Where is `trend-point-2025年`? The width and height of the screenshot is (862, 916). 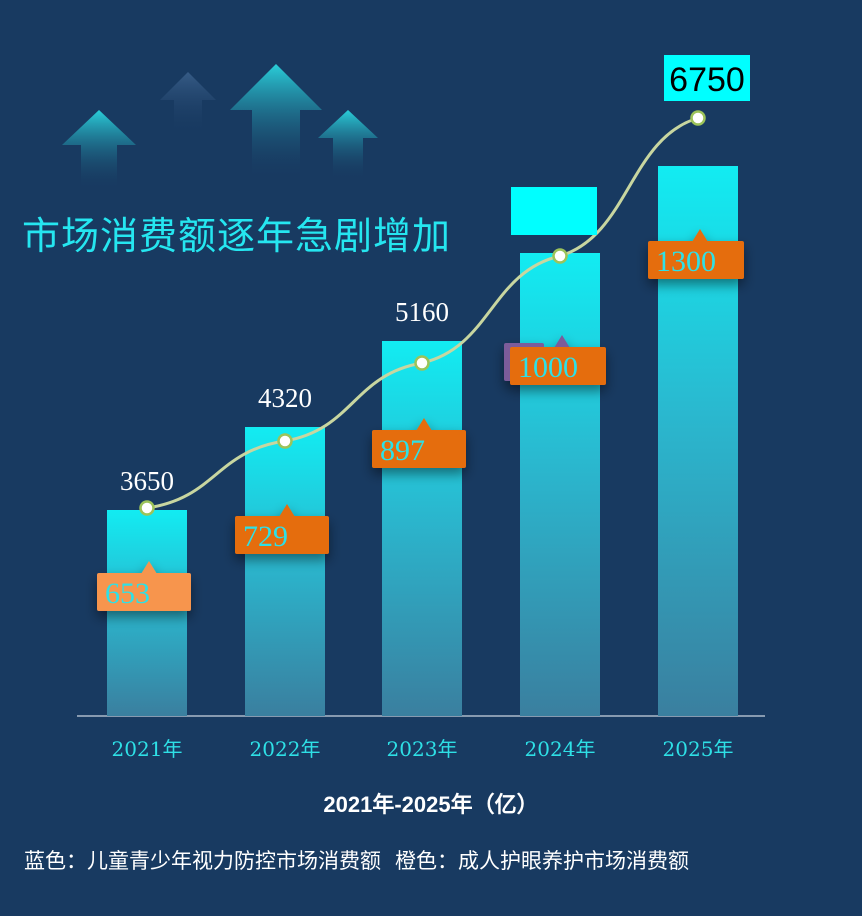
trend-point-2025年 is located at coordinates (698, 118).